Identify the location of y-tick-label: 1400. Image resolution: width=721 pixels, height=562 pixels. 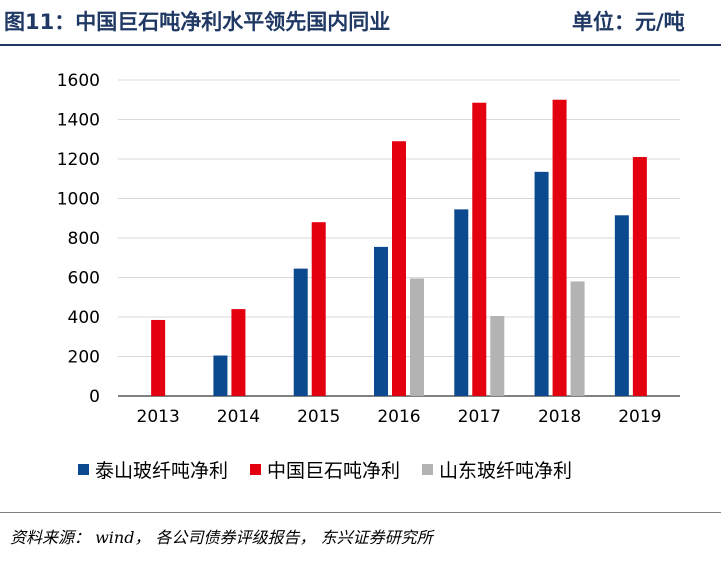
(78, 121).